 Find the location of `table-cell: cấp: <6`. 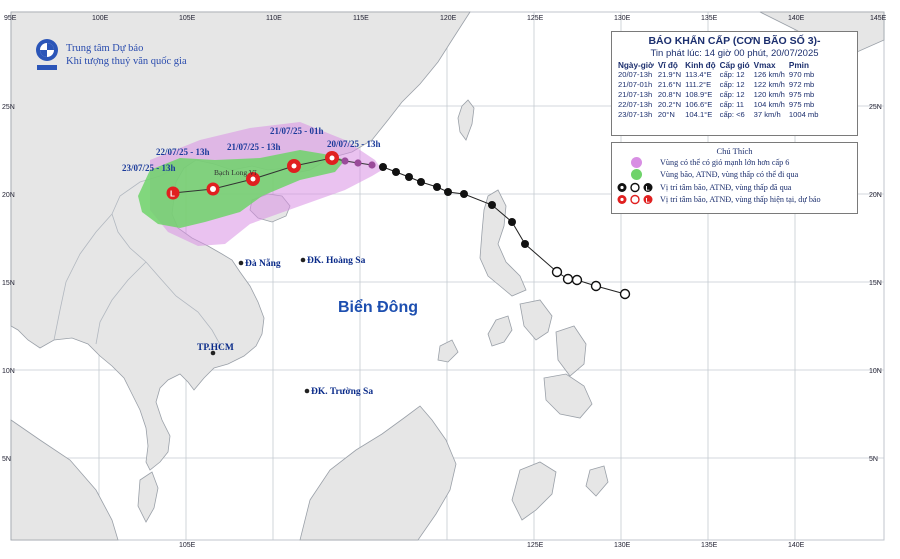

table-cell: cấp: <6 is located at coordinates (732, 114).